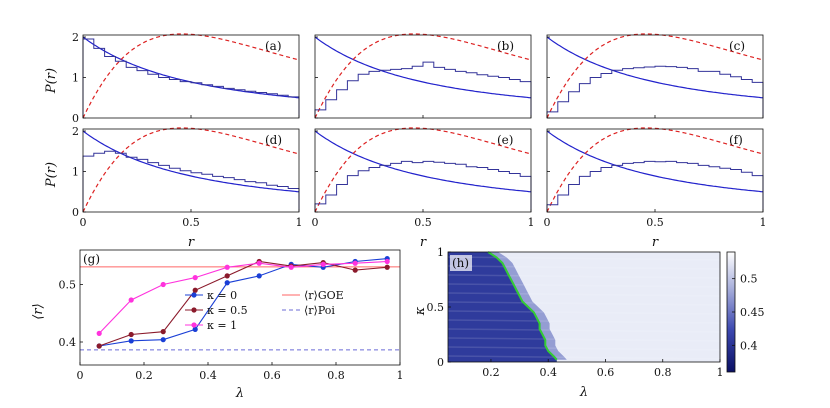 This screenshot has width=830, height=408. I want to click on colorbar-tick-label: 0.5, so click(749, 279).